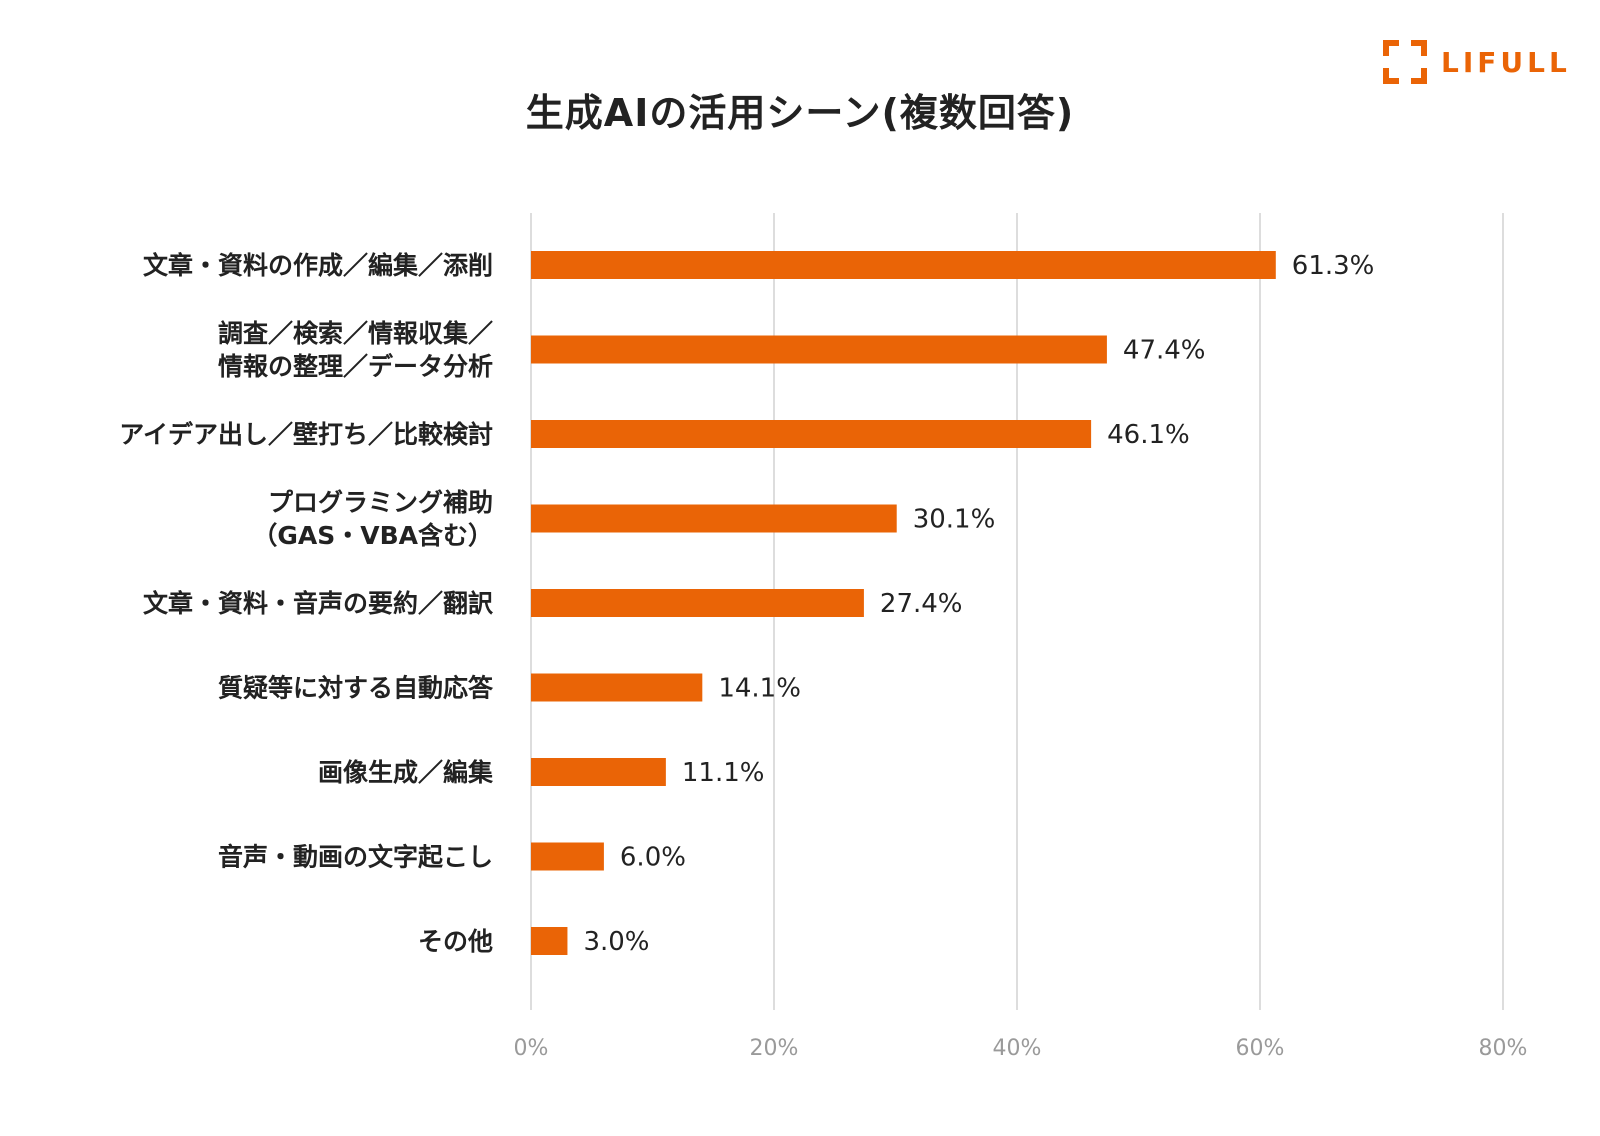 The height and width of the screenshot is (1136, 1600). Describe the element at coordinates (616, 942) in the screenshot. I see `value-label: 3.0%` at that location.